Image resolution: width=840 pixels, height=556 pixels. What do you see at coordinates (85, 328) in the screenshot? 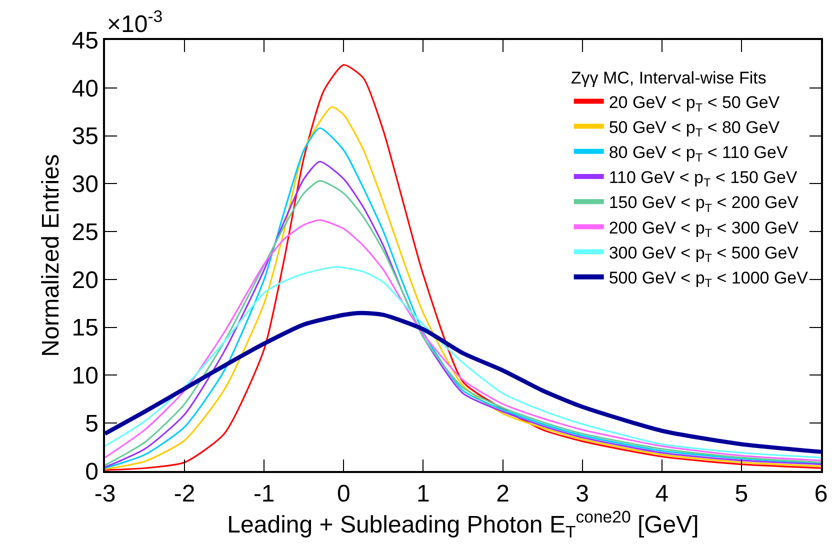
I see `y-tick-label: 15` at bounding box center [85, 328].